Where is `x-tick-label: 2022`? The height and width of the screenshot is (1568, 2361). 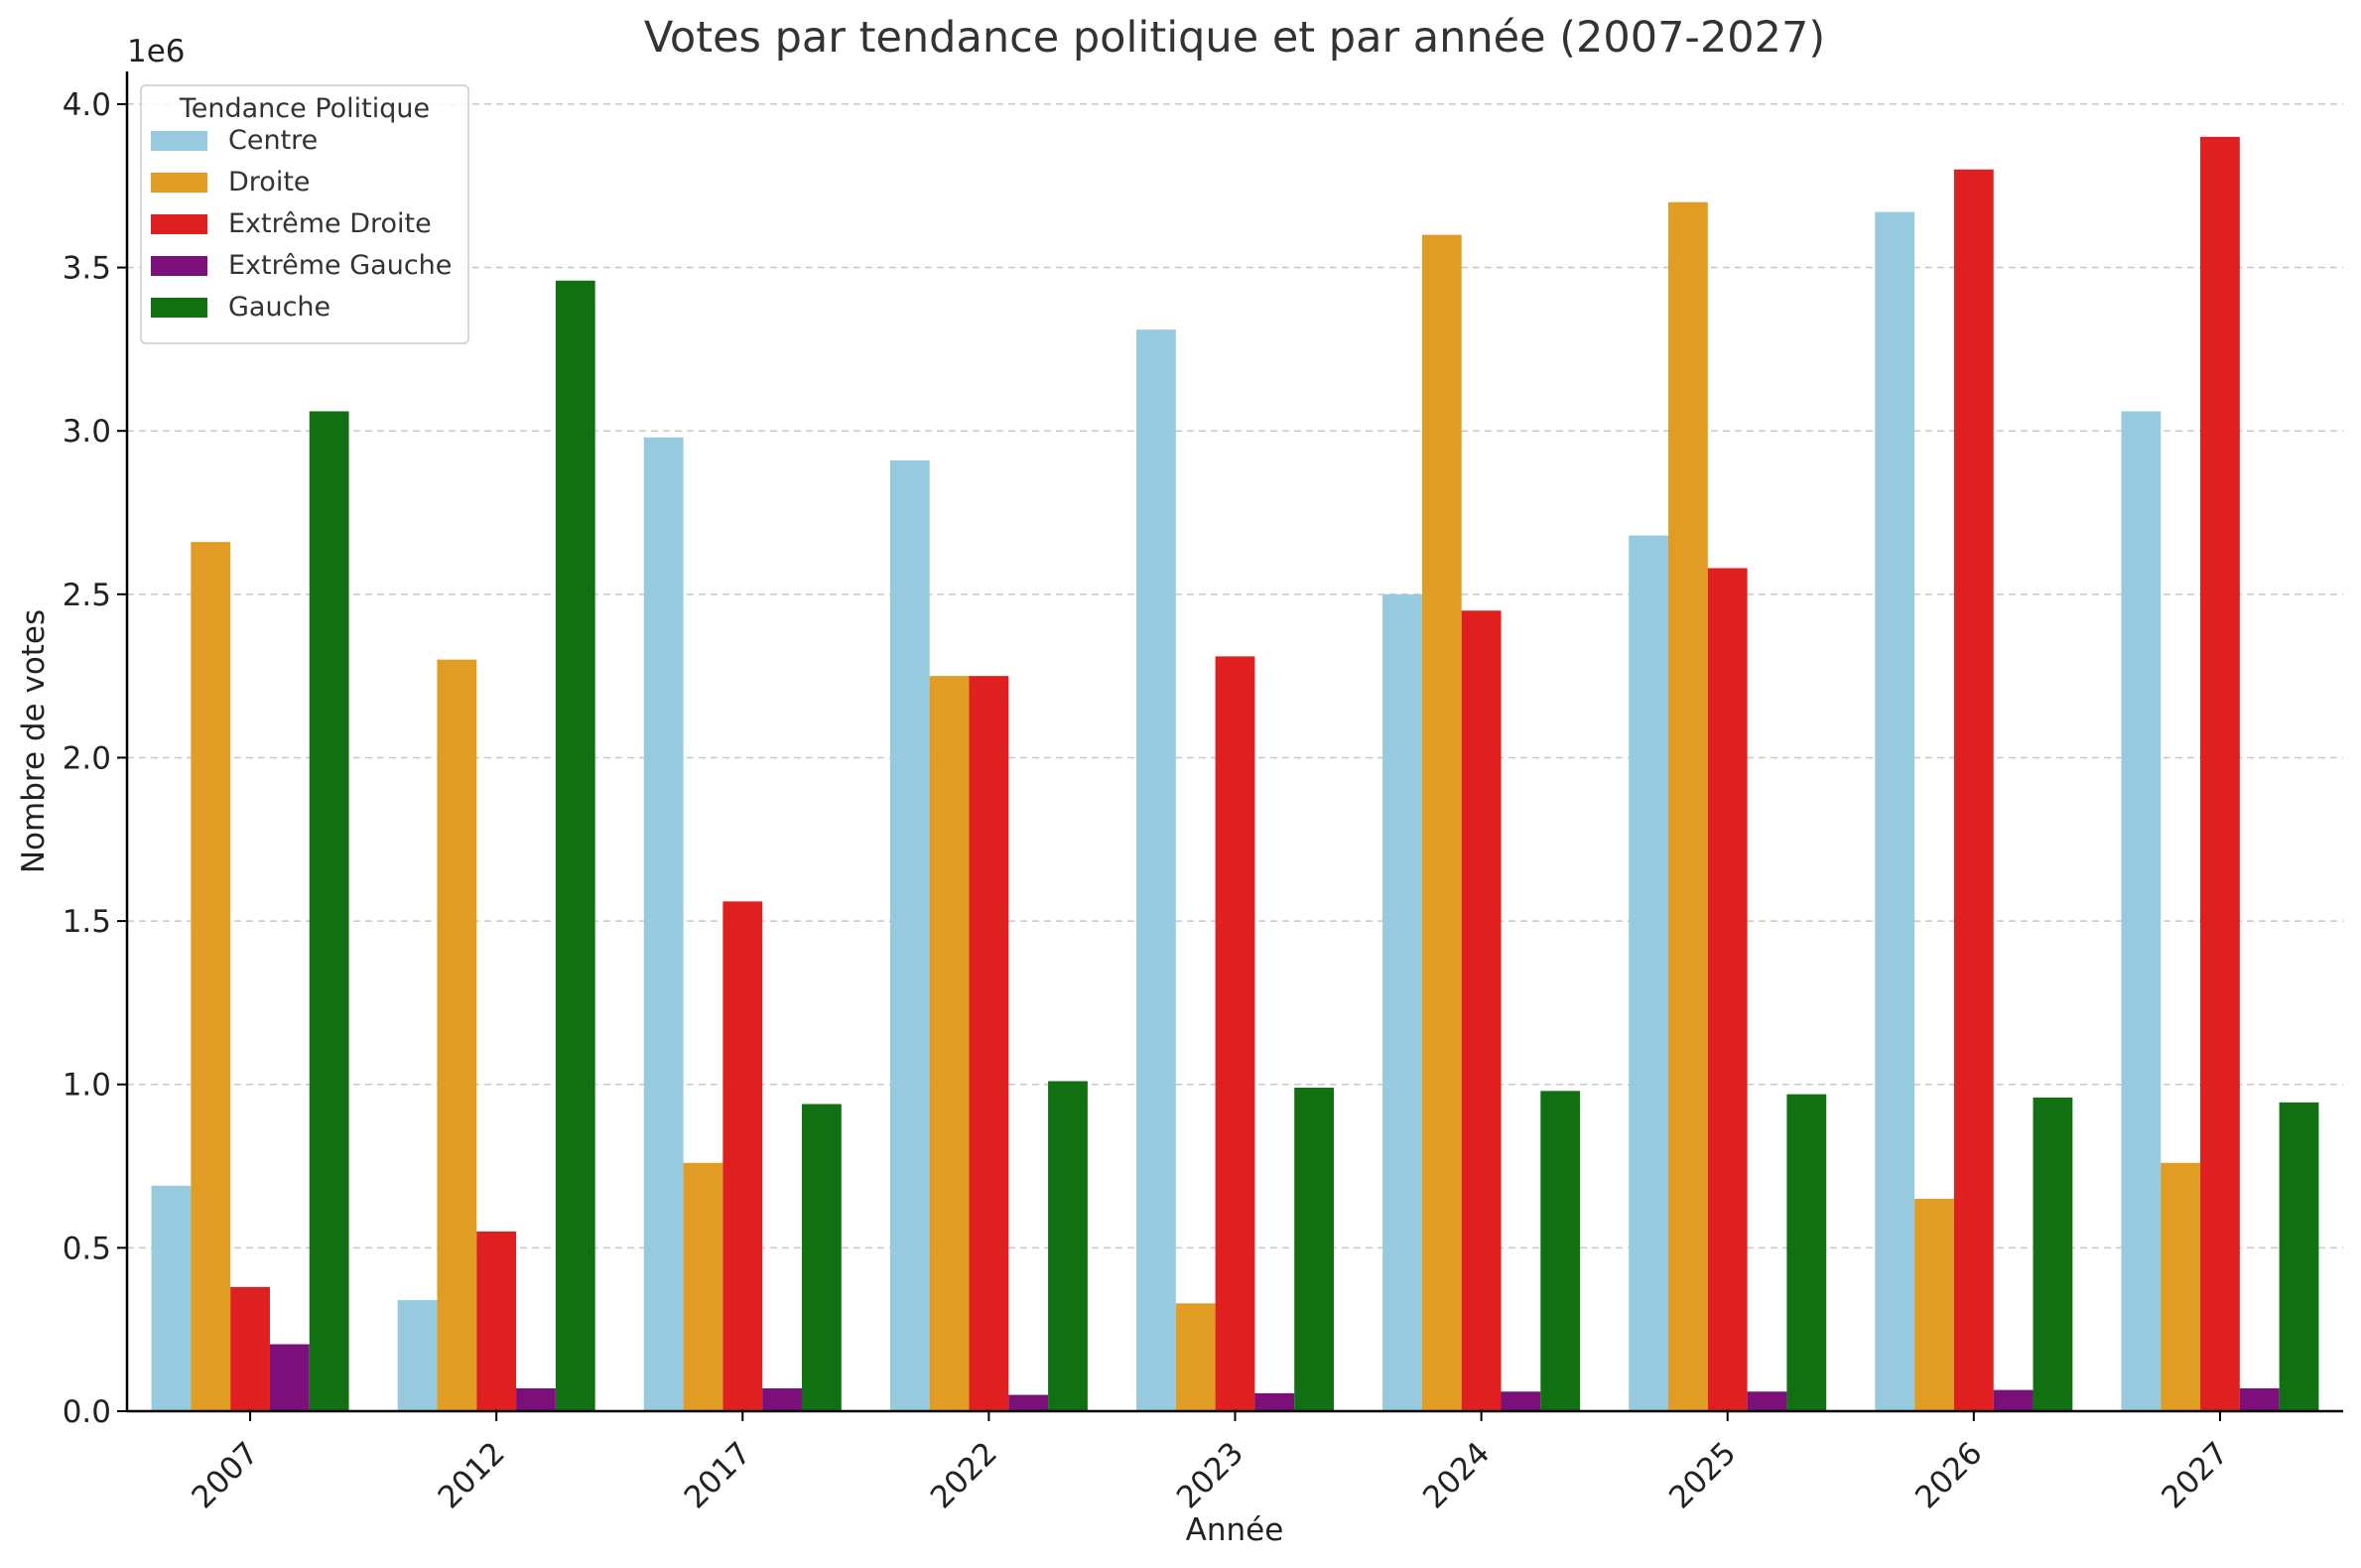
x-tick-label: 2022 is located at coordinates (964, 1475).